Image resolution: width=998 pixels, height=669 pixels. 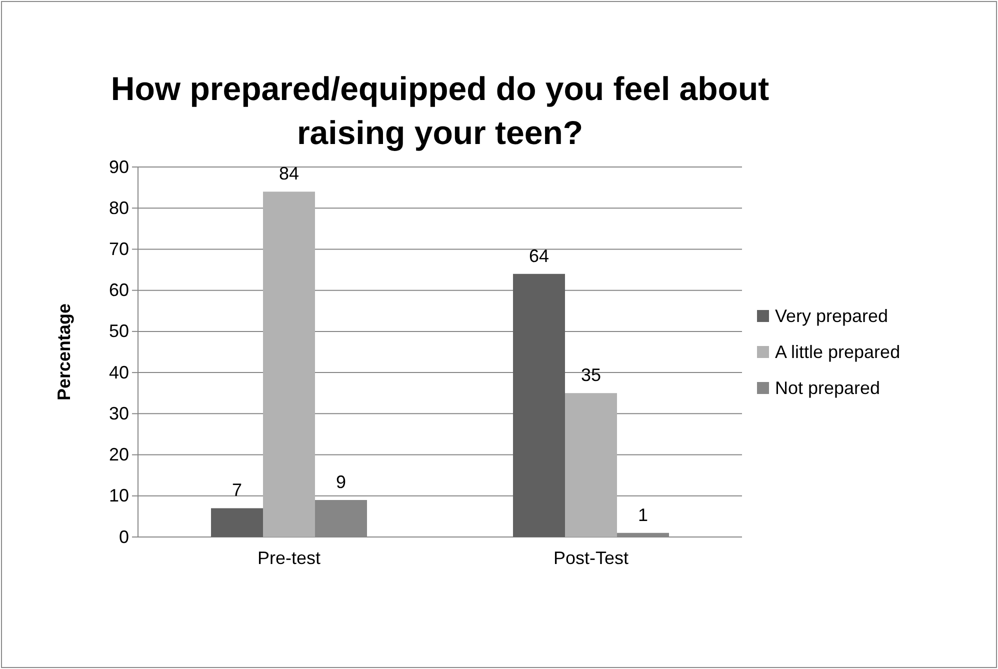 I want to click on y-tick-label: 0, so click(x=123, y=536).